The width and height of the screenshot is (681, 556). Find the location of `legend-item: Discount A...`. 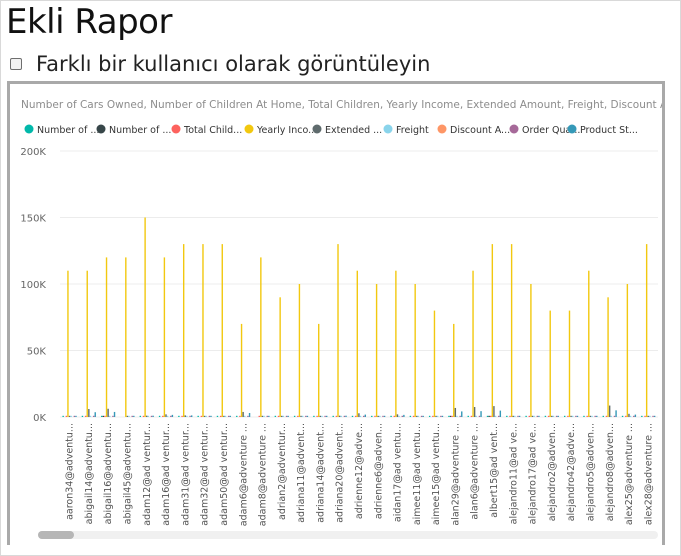

legend-item: Discount A... is located at coordinates (474, 130).